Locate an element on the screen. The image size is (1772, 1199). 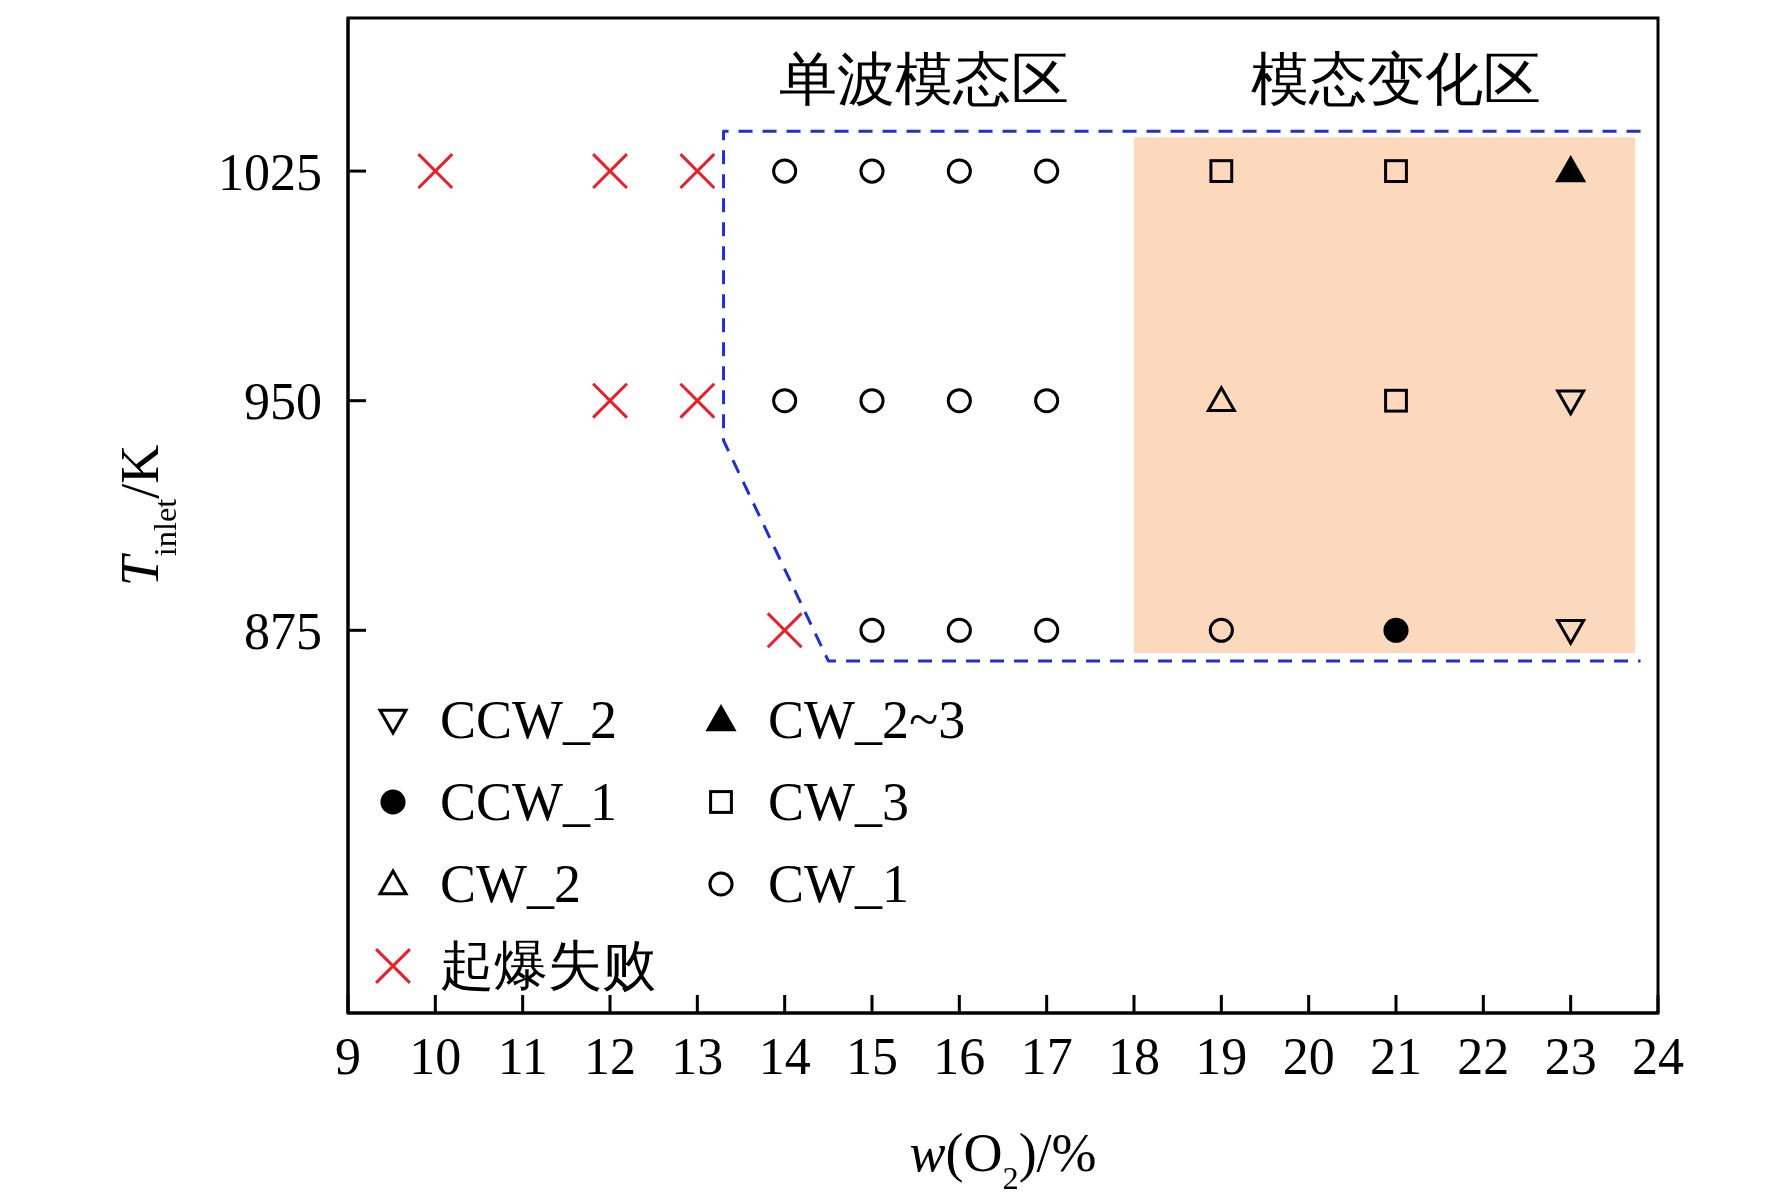
x-tick-label: 10 is located at coordinates (435, 1056).